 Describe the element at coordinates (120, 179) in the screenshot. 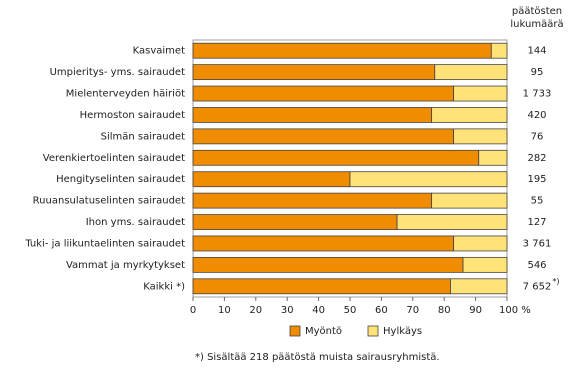

I see `y-tick-label: Hengityselinten sairaudet` at that location.